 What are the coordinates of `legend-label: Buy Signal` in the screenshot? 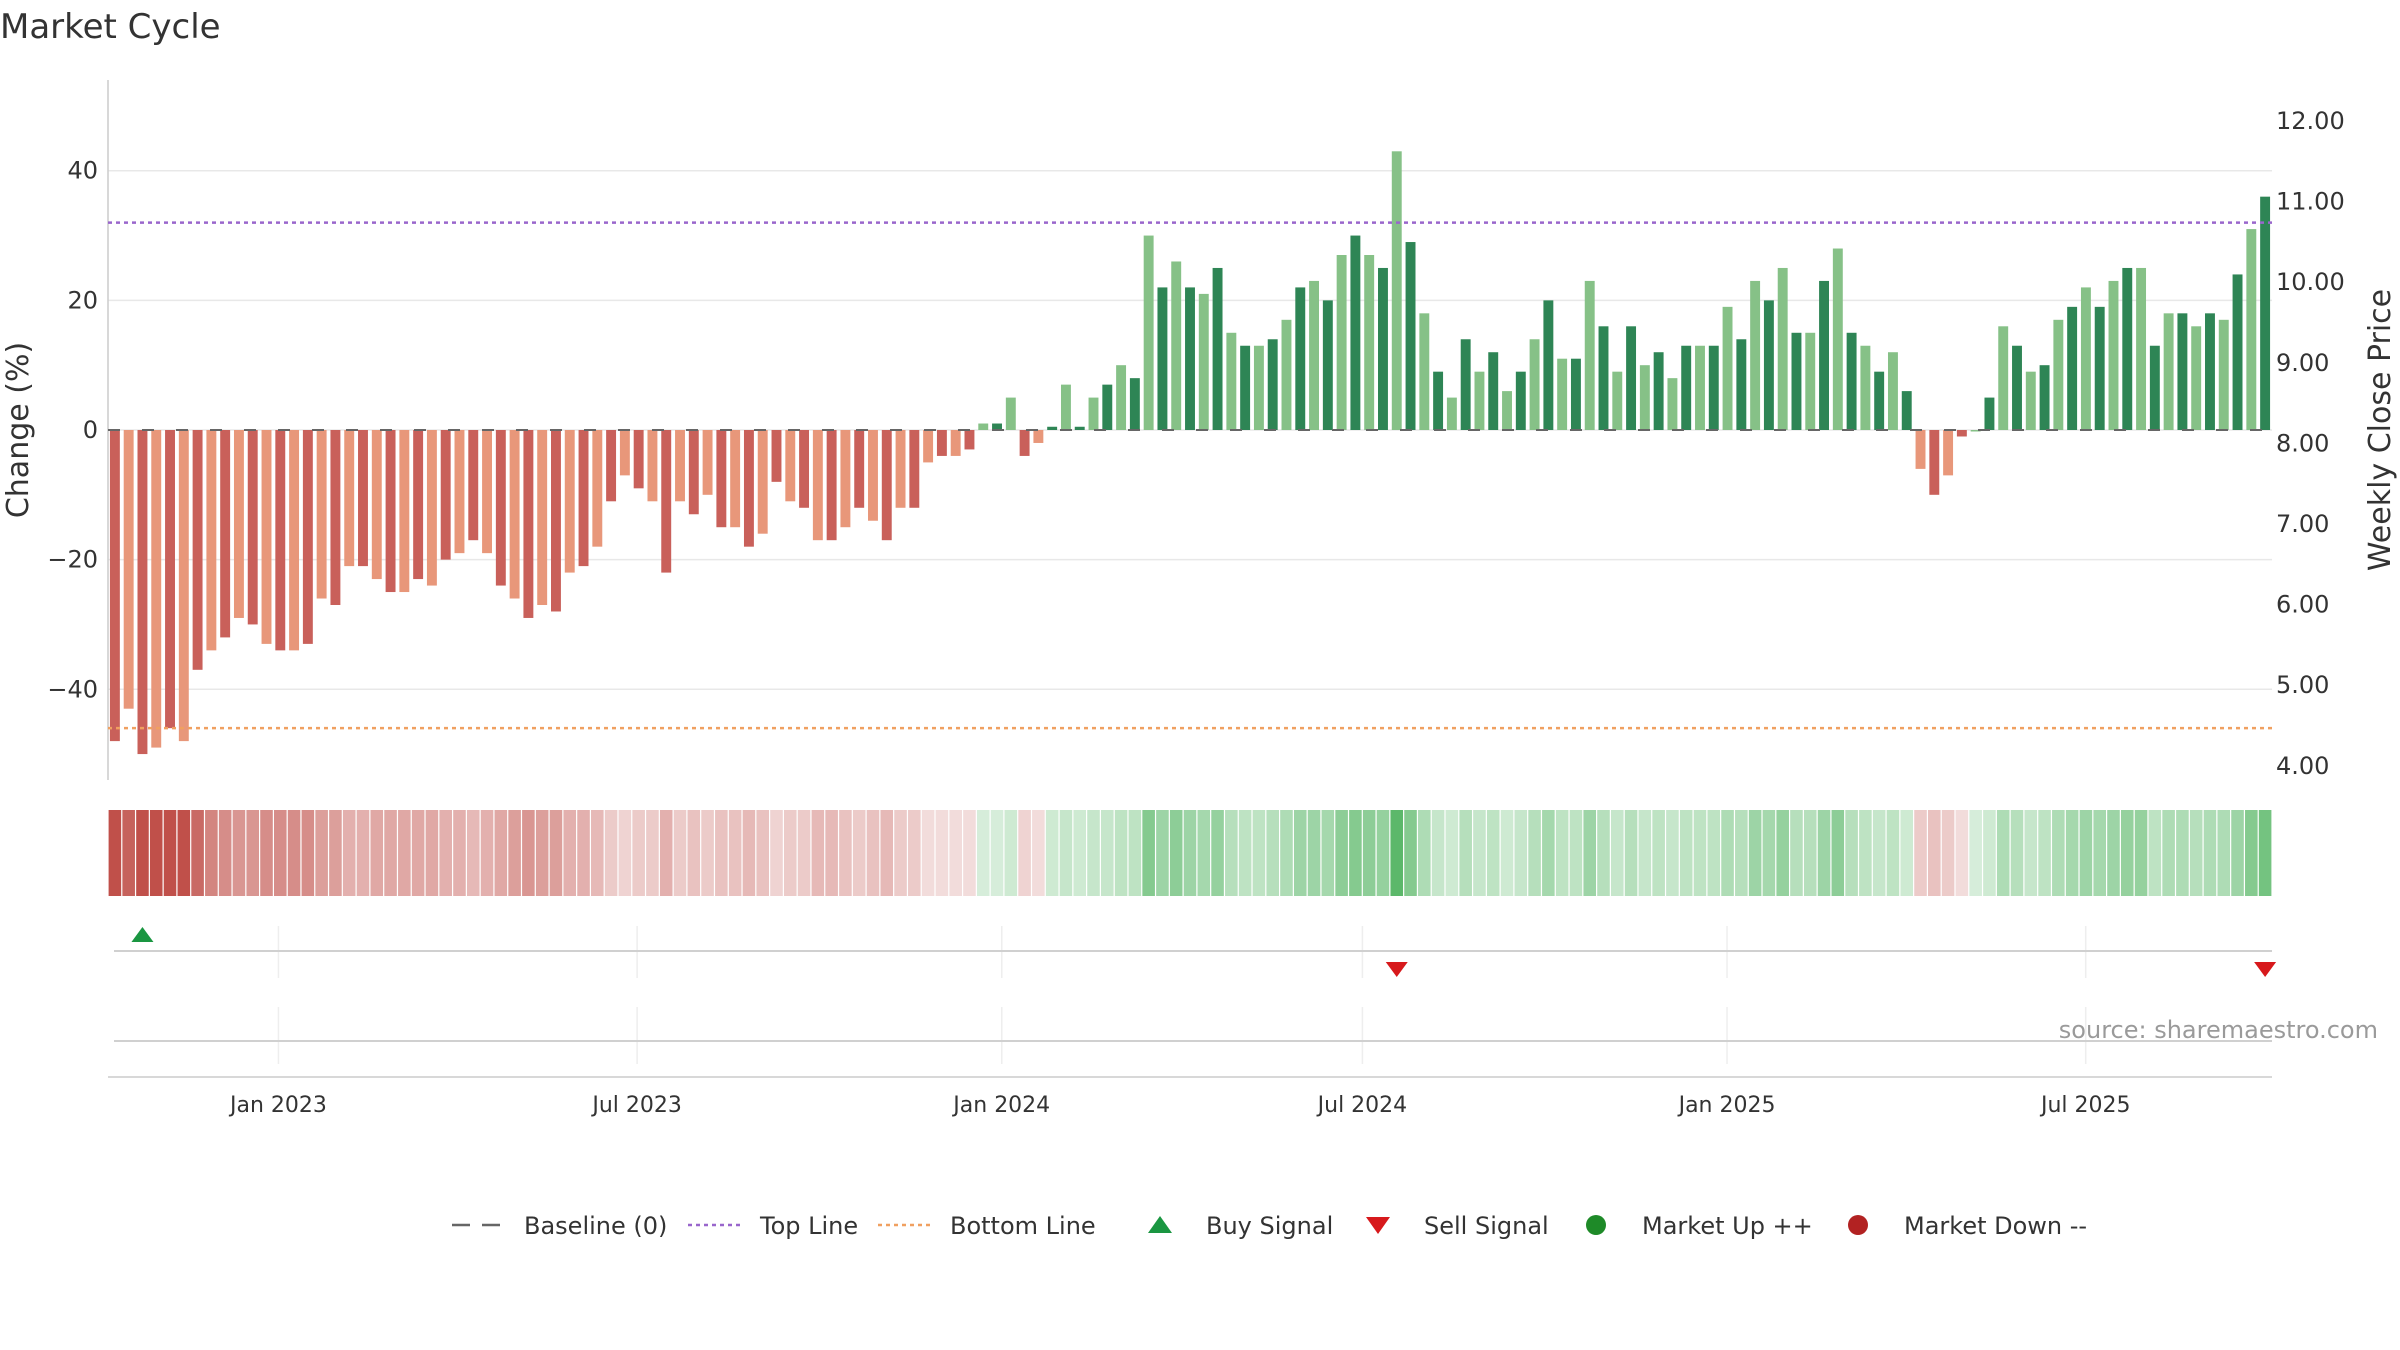 It's located at (1269, 1226).